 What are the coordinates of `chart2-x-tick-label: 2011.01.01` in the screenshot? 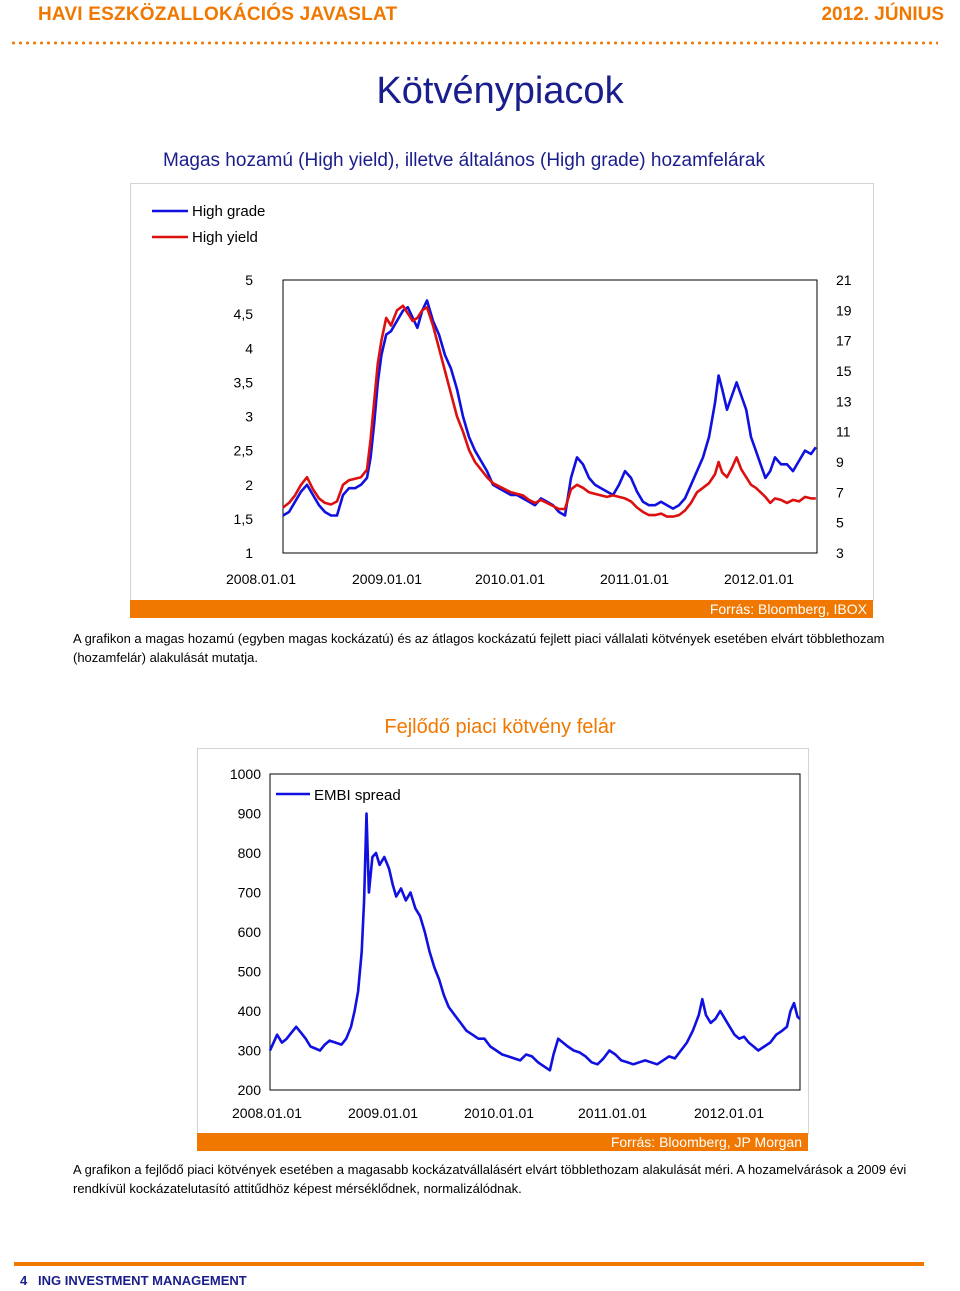 It's located at (612, 1113).